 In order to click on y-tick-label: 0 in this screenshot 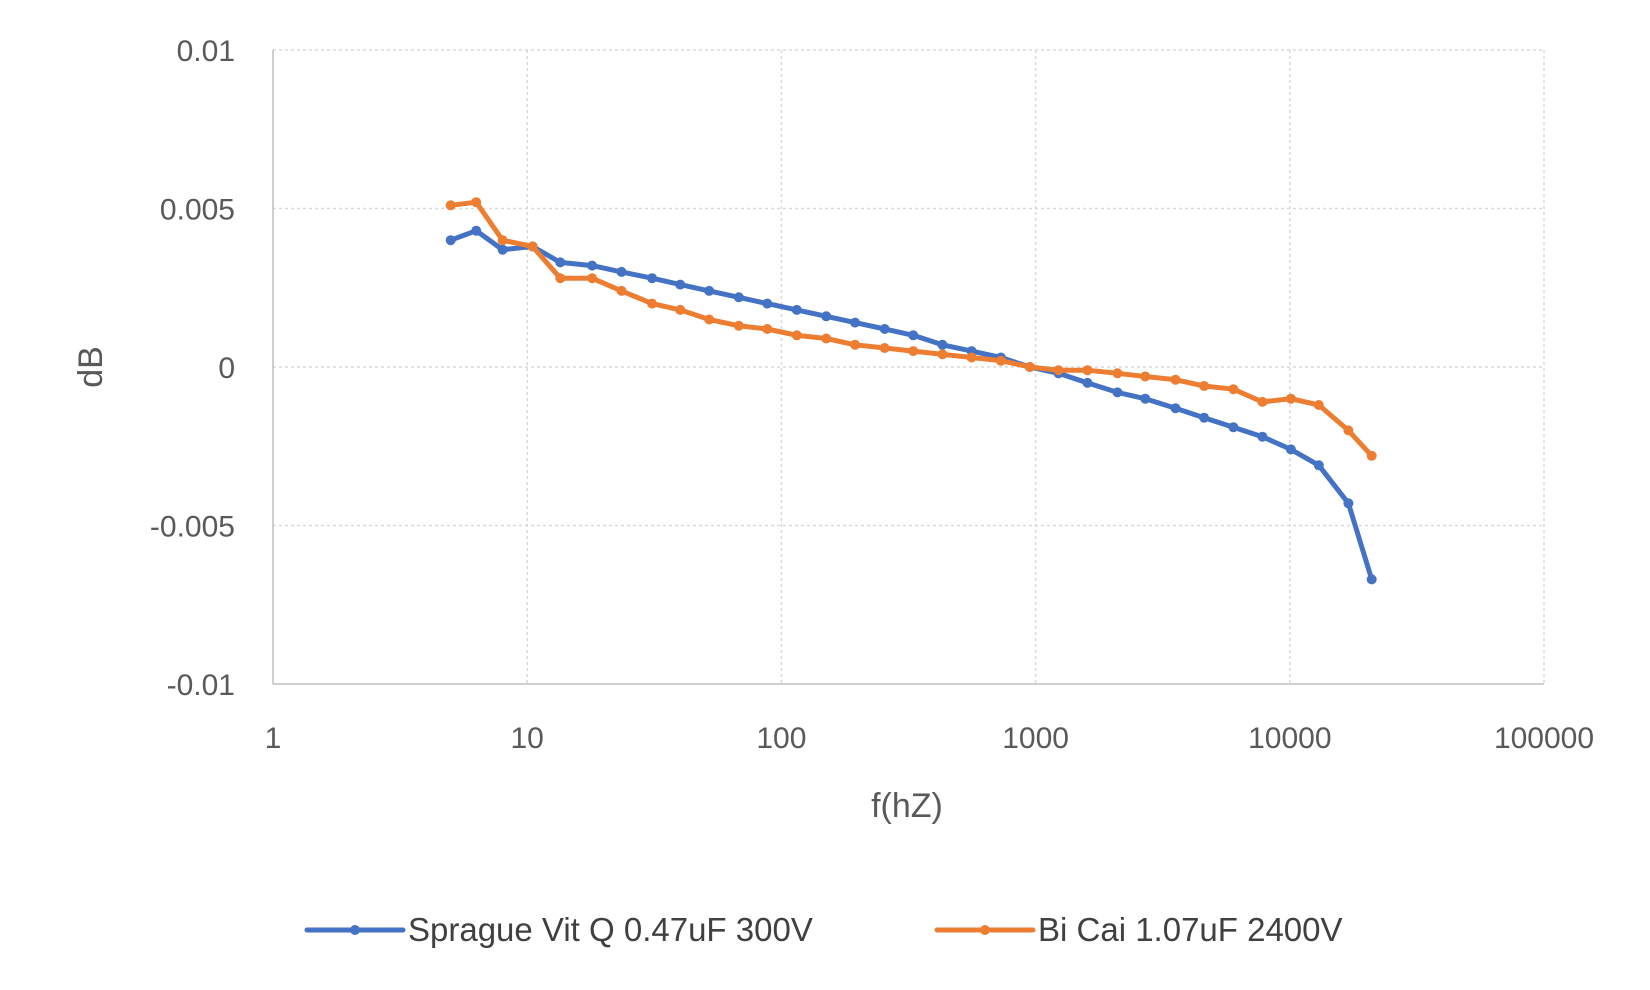, I will do `click(226, 368)`.